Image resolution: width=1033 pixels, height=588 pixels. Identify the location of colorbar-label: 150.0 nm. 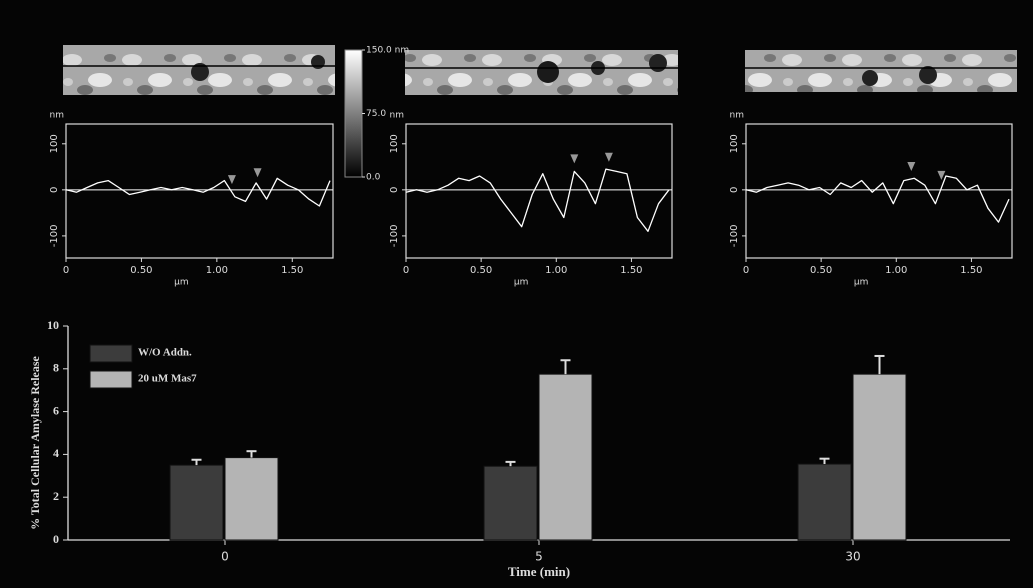
(387, 51).